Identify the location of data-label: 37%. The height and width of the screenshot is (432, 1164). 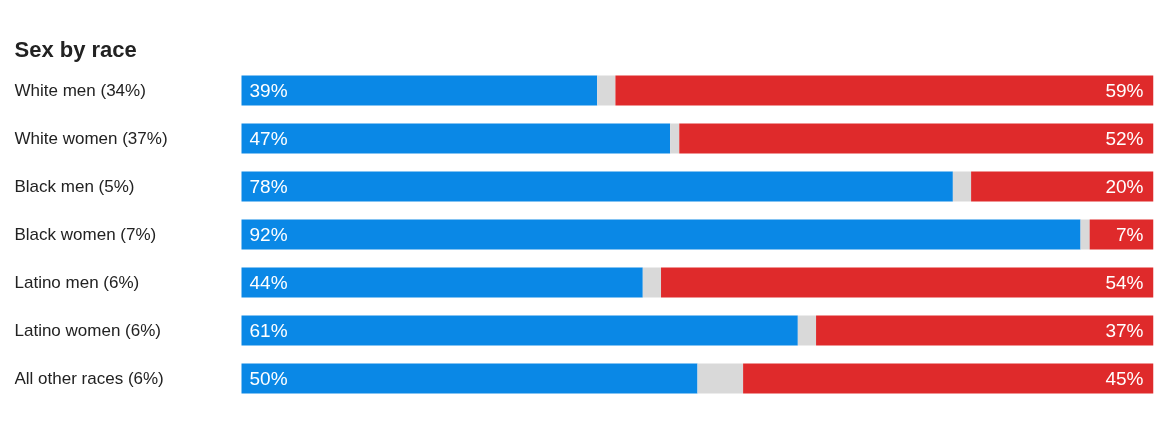
(1124, 330).